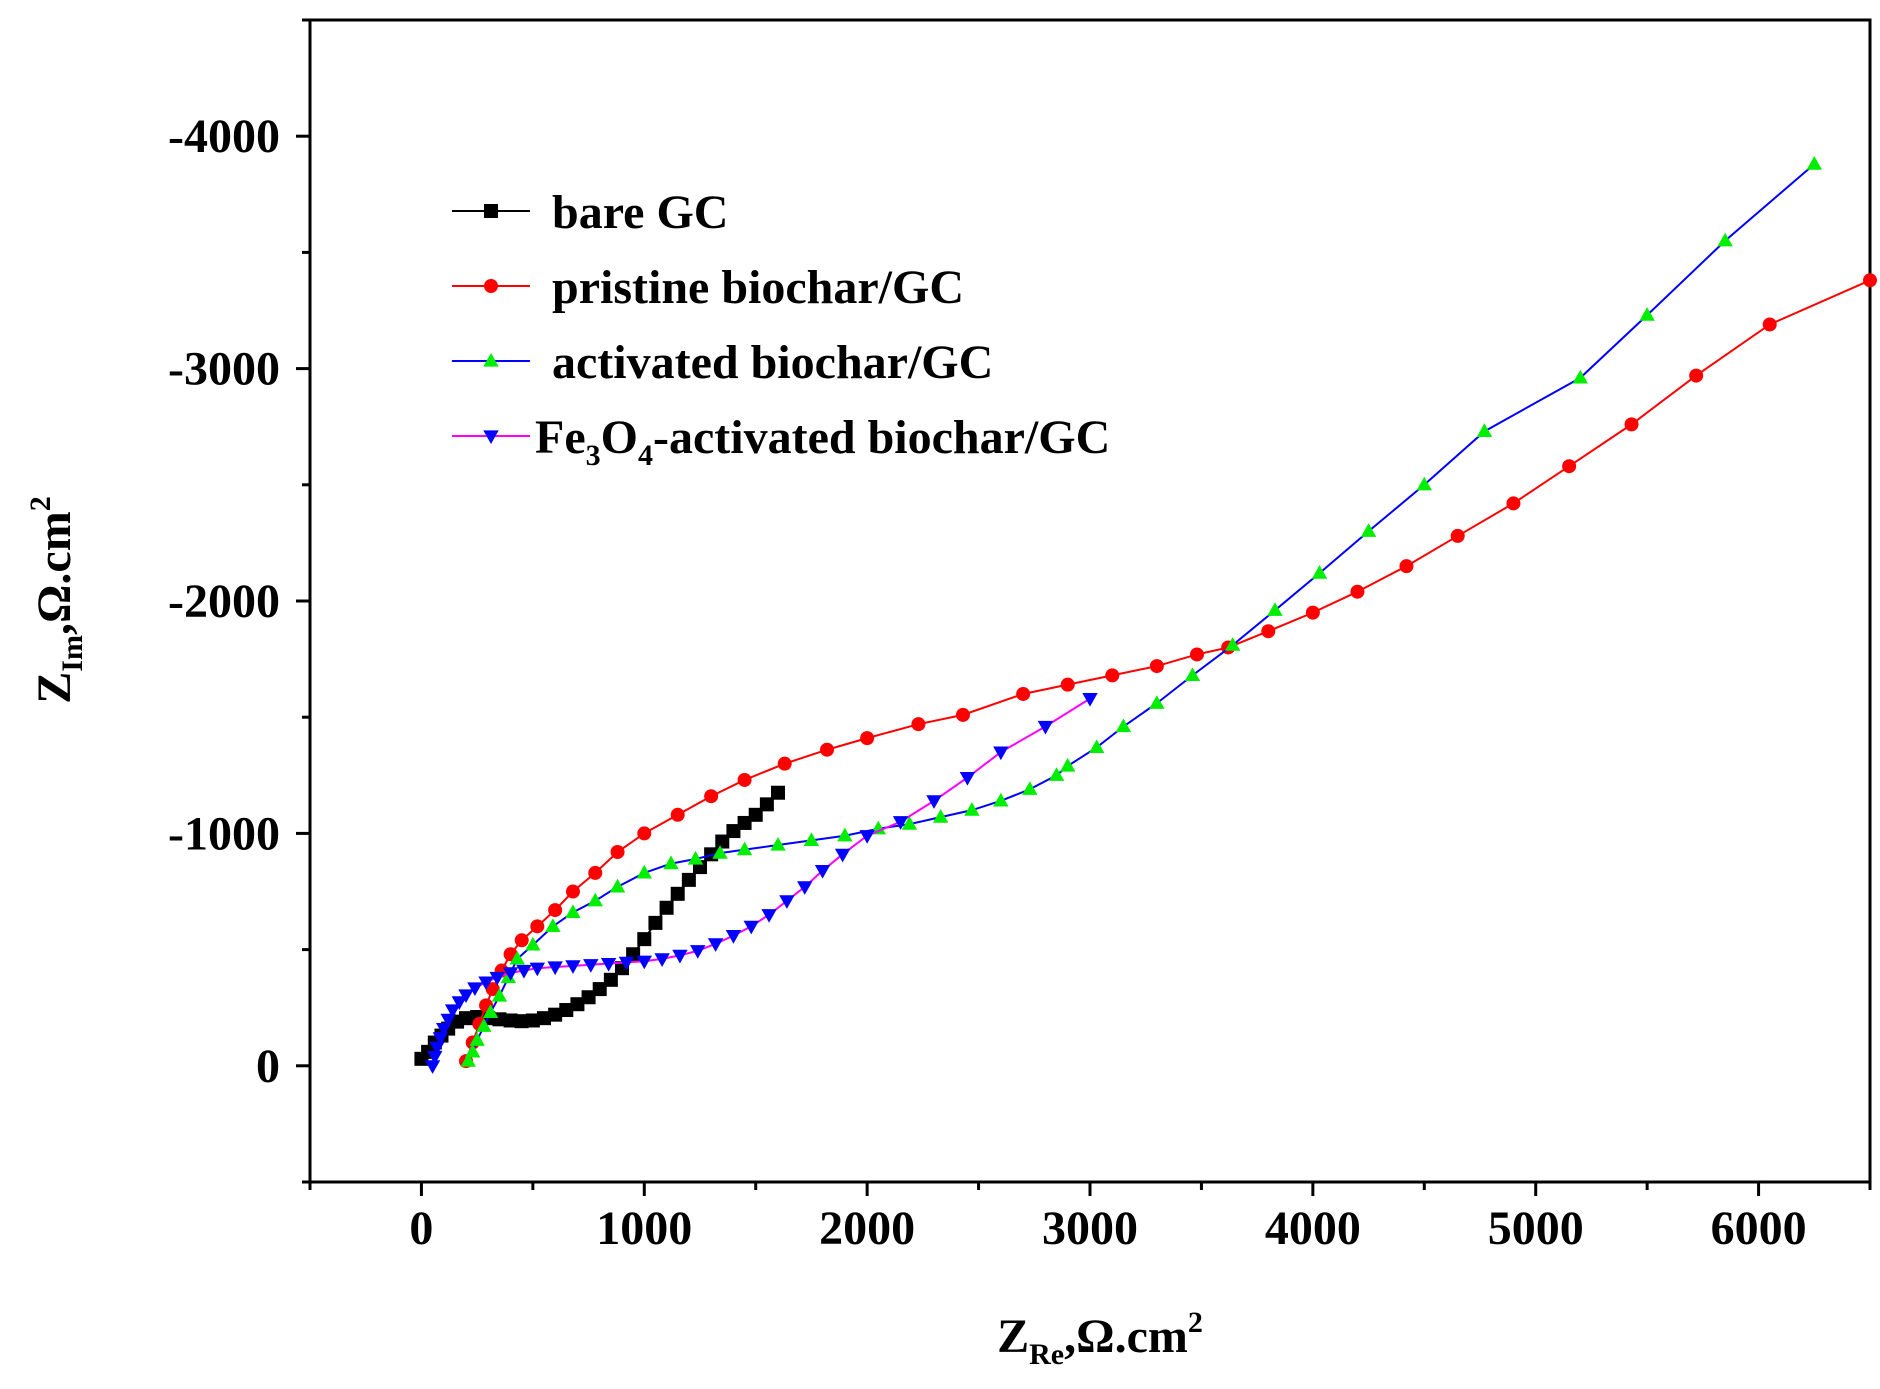 Image resolution: width=1880 pixels, height=1389 pixels. Describe the element at coordinates (72, 653) in the screenshot. I see `y-axis-label-sub: Im` at that location.